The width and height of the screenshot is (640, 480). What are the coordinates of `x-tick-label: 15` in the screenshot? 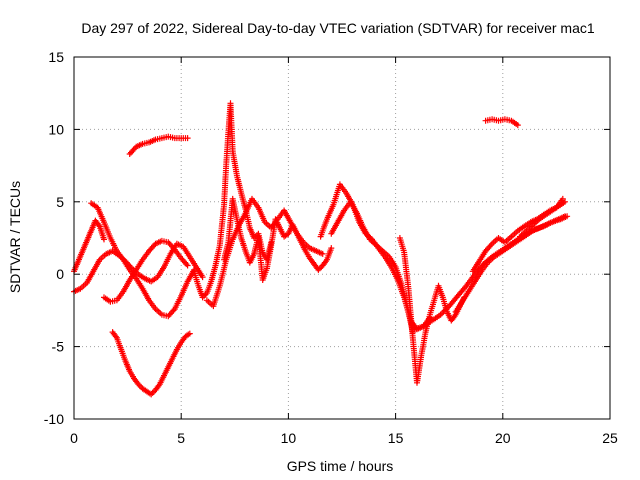 It's located at (396, 438).